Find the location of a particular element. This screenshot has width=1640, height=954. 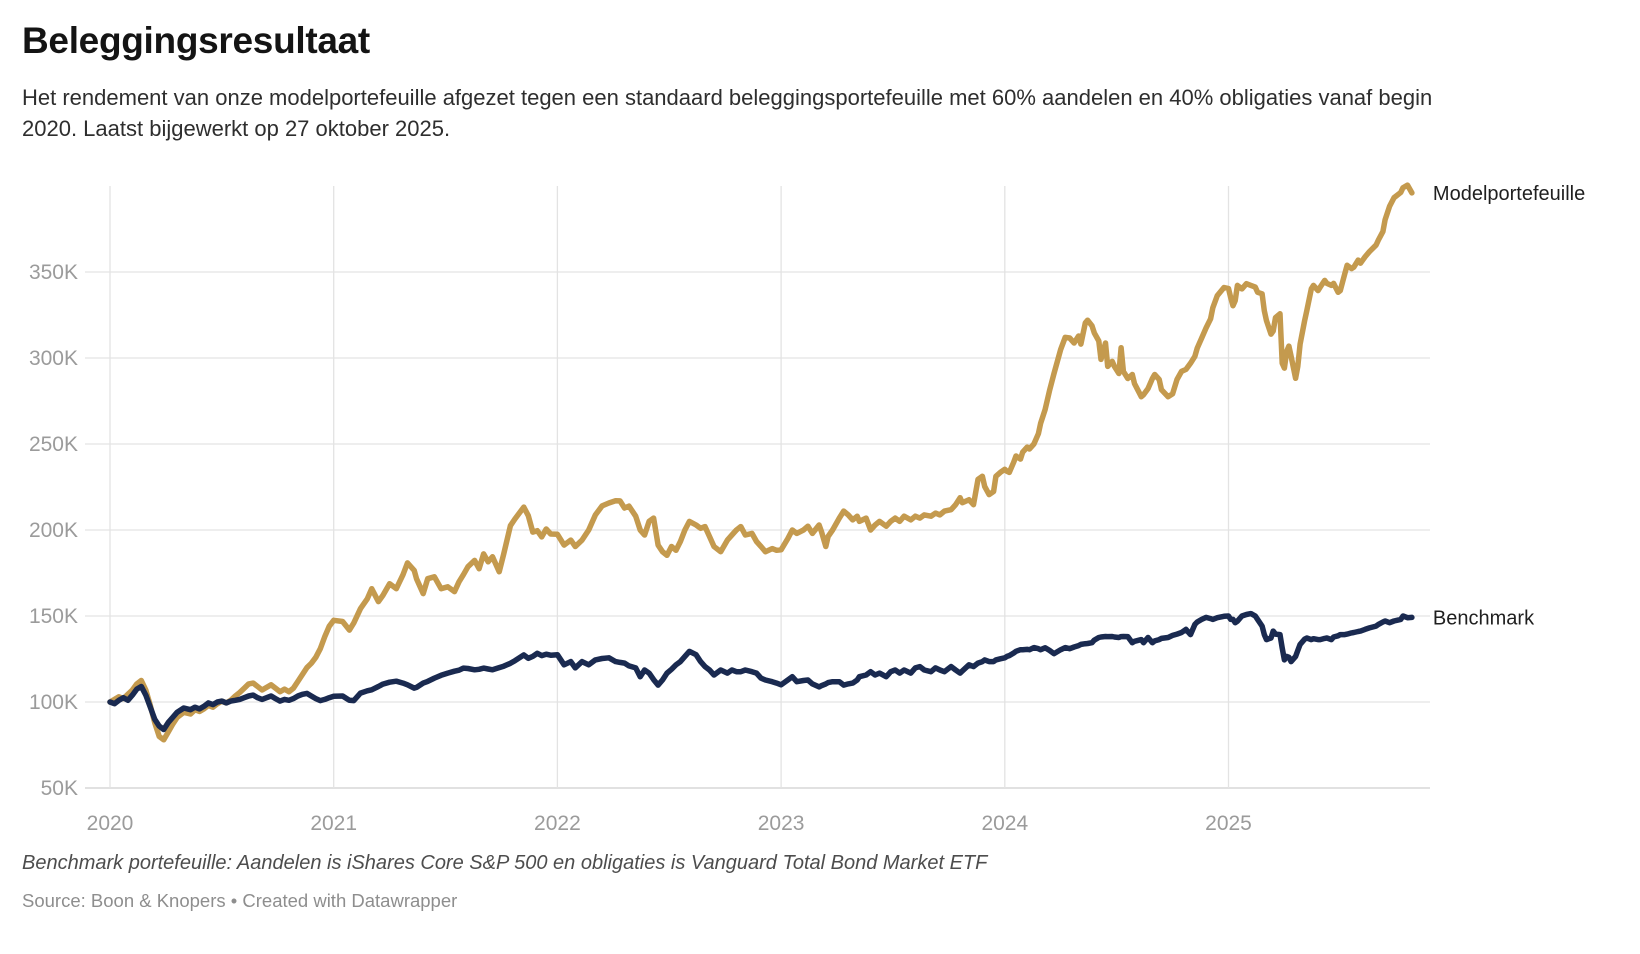

x-tick-label-2022: 2022 is located at coordinates (557, 823).